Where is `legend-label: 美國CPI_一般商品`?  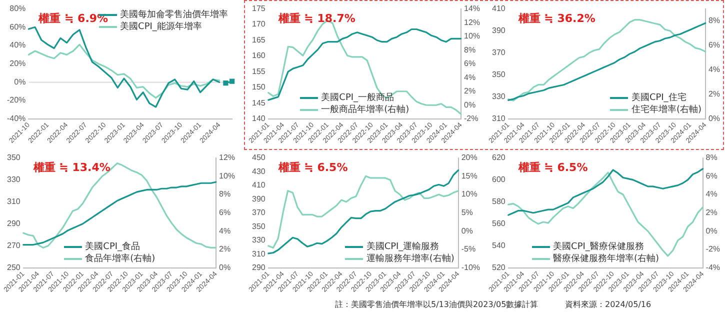 legend-label: 美國CPI_一般商品 is located at coordinates (357, 98).